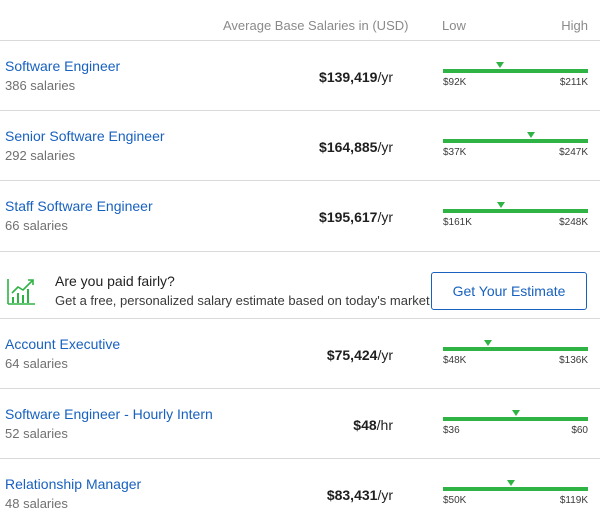 The height and width of the screenshot is (521, 600). I want to click on average-salary-header: Average Base Salaries in (USD), so click(316, 25).